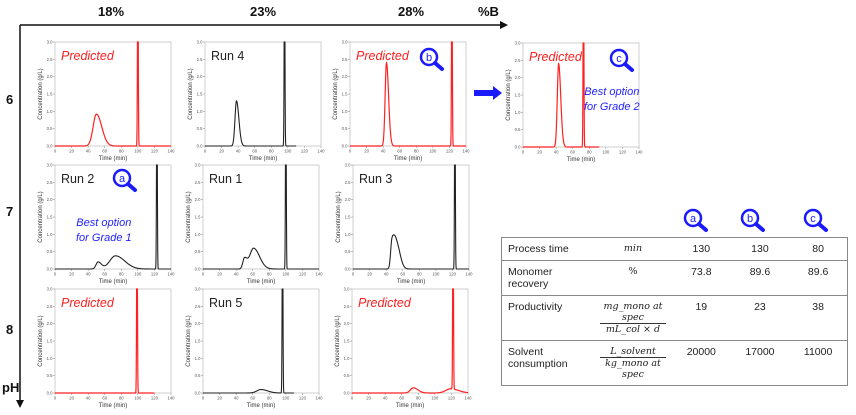  Describe the element at coordinates (633, 318) in the screenshot. I see `row-unit: mg_mono at spec mL_col × d` at that location.